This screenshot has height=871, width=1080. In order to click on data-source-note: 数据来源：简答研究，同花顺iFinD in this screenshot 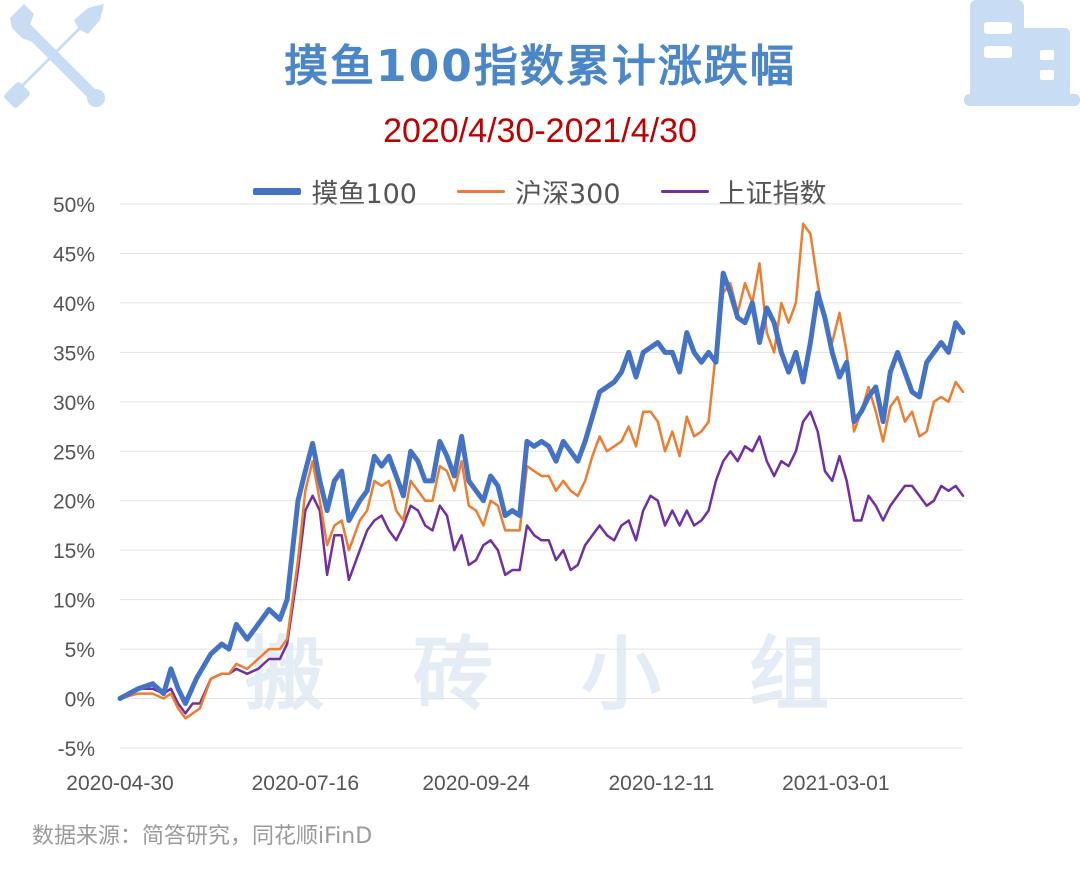, I will do `click(202, 836)`.